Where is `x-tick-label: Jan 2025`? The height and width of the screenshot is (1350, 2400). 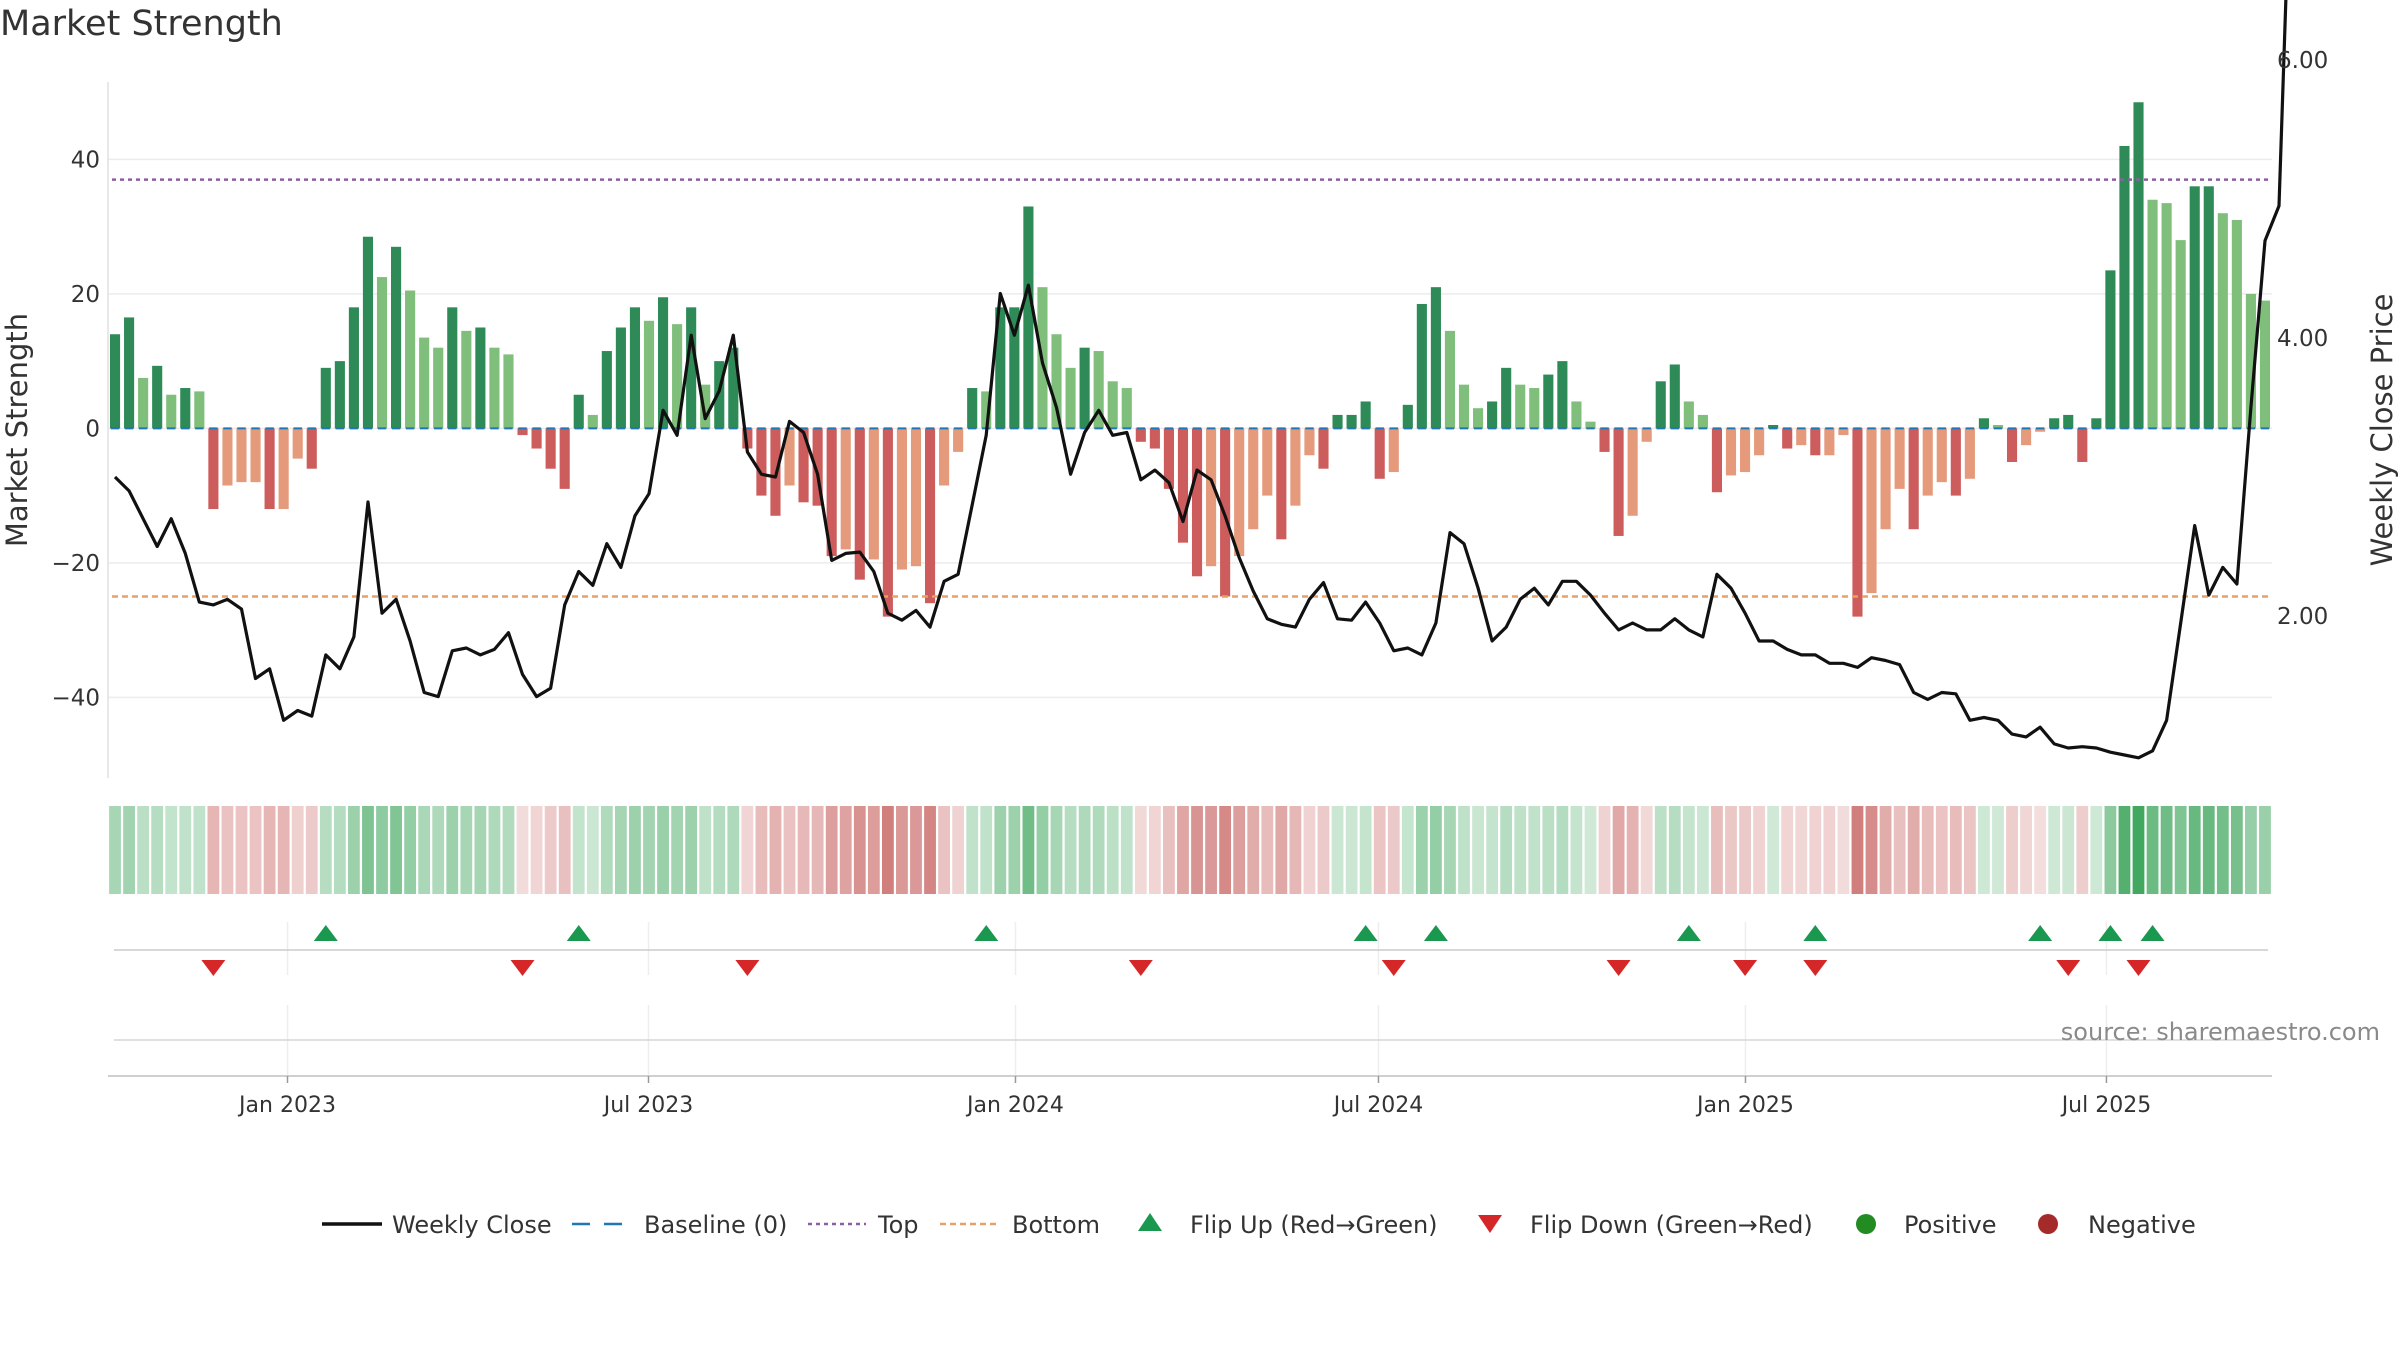 x-tick-label: Jan 2025 is located at coordinates (1744, 1105).